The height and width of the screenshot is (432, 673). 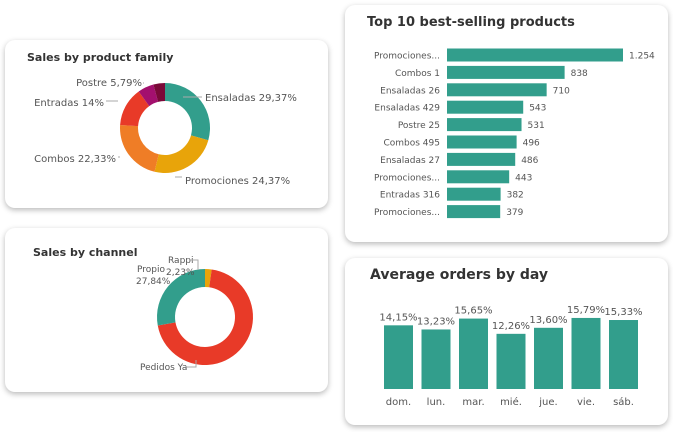 What do you see at coordinates (109, 83) in the screenshot?
I see `slice-label: Postre 5,79%` at bounding box center [109, 83].